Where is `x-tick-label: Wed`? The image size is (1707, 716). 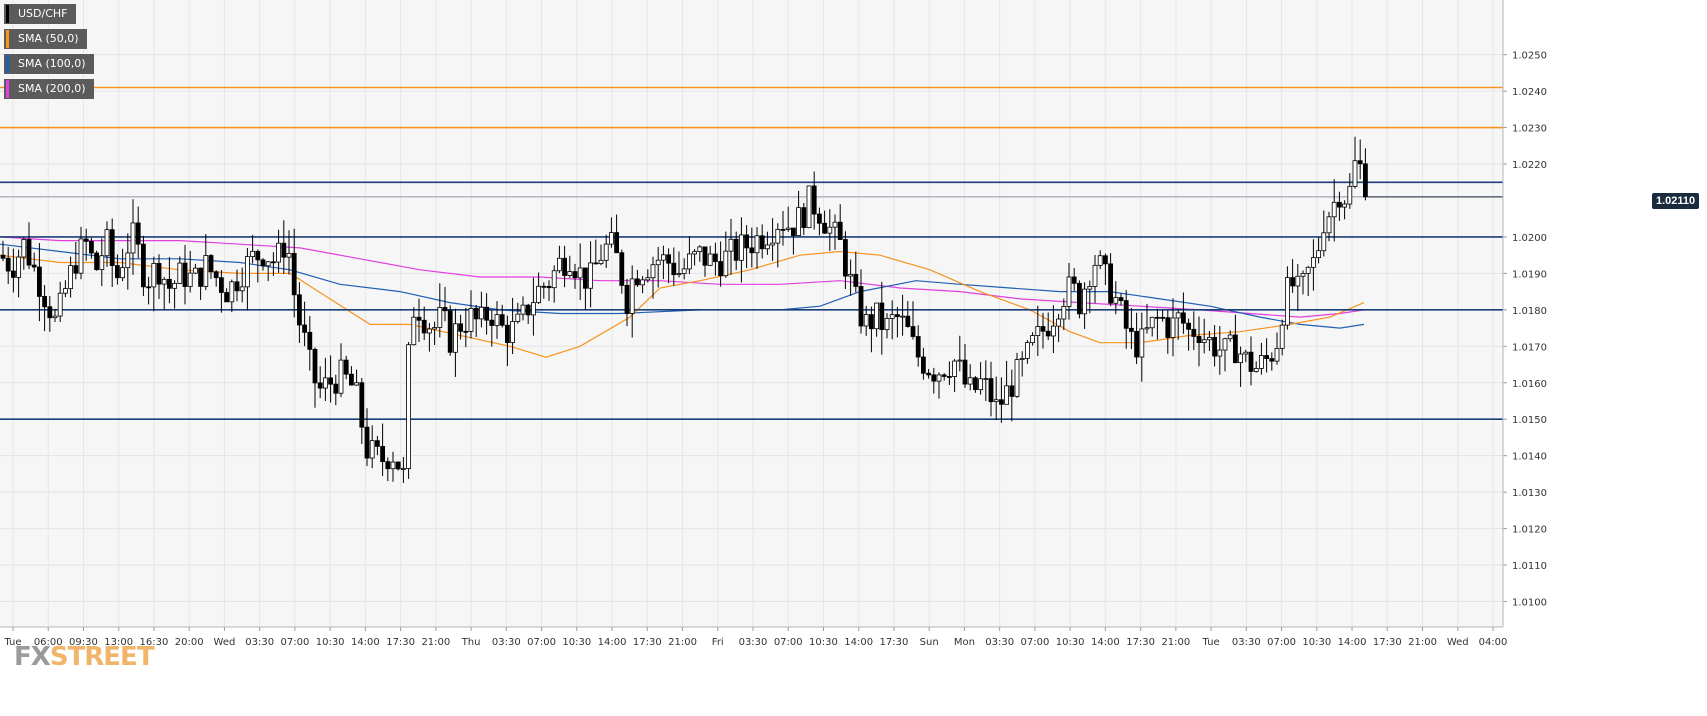
x-tick-label: Wed is located at coordinates (225, 642).